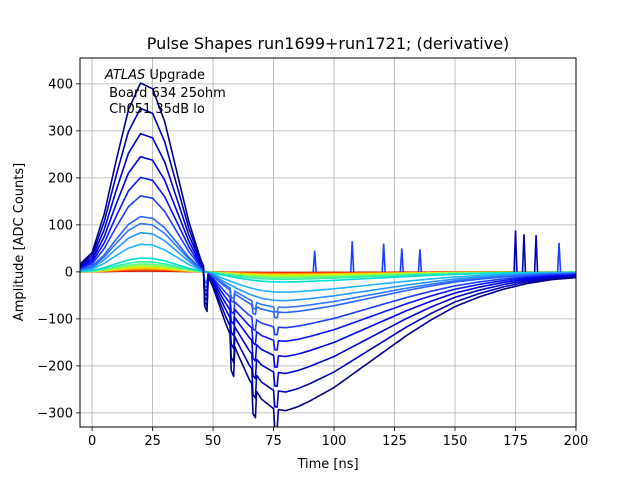 The height and width of the screenshot is (484, 640). What do you see at coordinates (55, 413) in the screenshot?
I see `y-tick-label: −300` at bounding box center [55, 413].